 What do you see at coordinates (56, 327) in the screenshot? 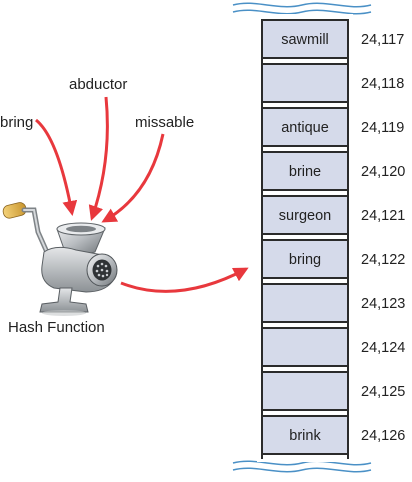
I see `hash-function-label: Hash Function` at bounding box center [56, 327].